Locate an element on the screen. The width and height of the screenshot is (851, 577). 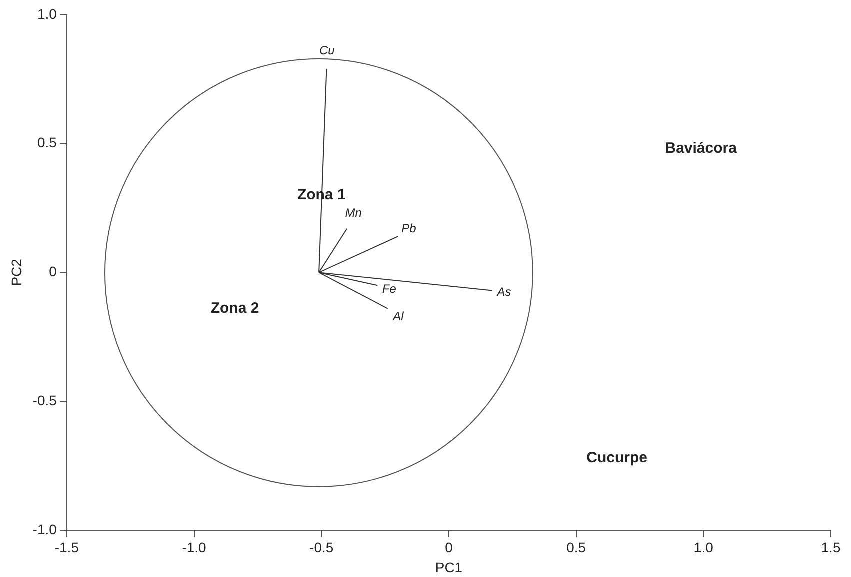
x-tick-label: -1.0 is located at coordinates (194, 548).